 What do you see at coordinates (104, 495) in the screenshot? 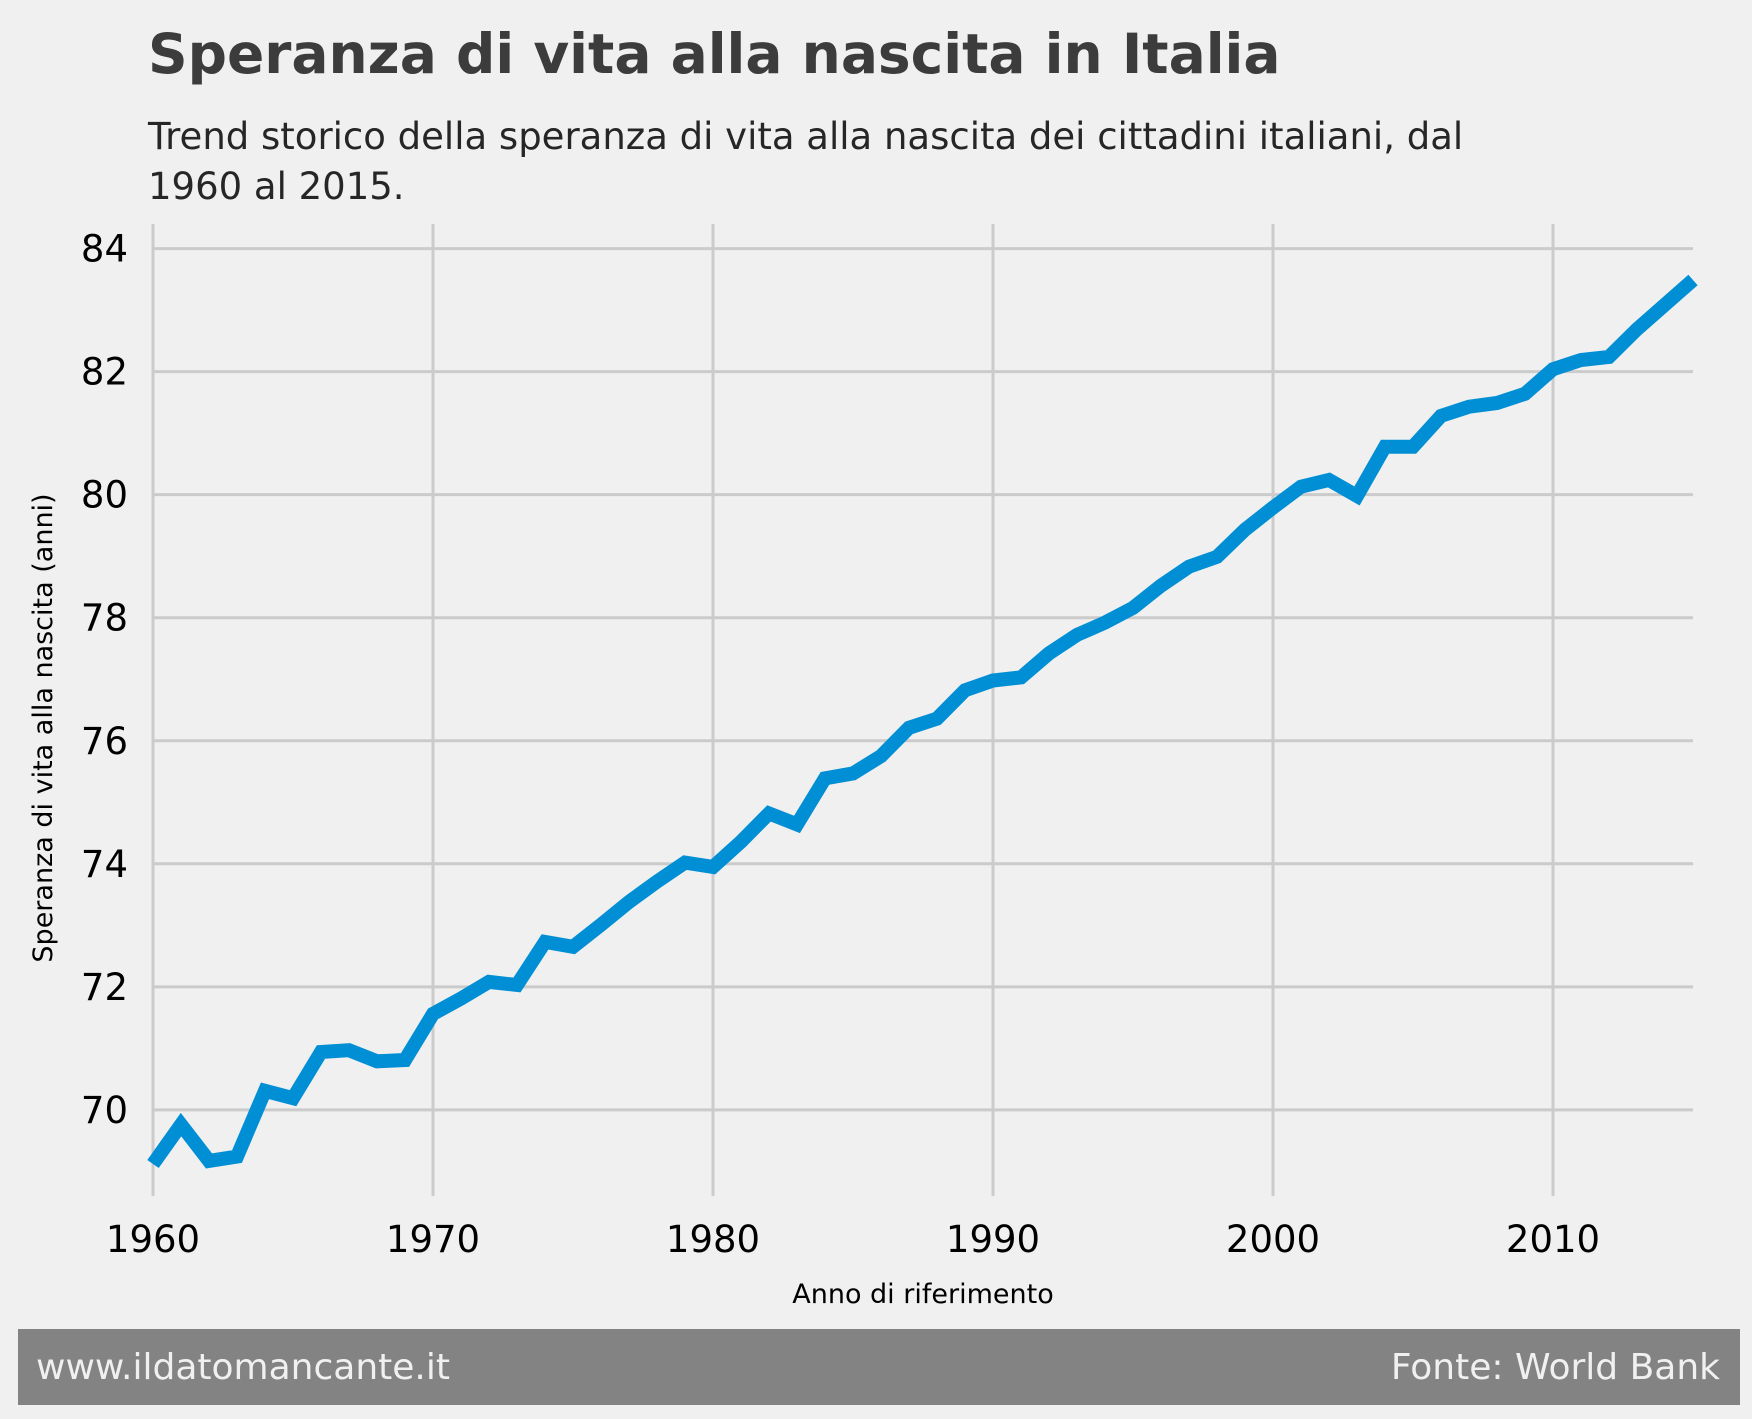
I see `y-tick-label: 80` at bounding box center [104, 495].